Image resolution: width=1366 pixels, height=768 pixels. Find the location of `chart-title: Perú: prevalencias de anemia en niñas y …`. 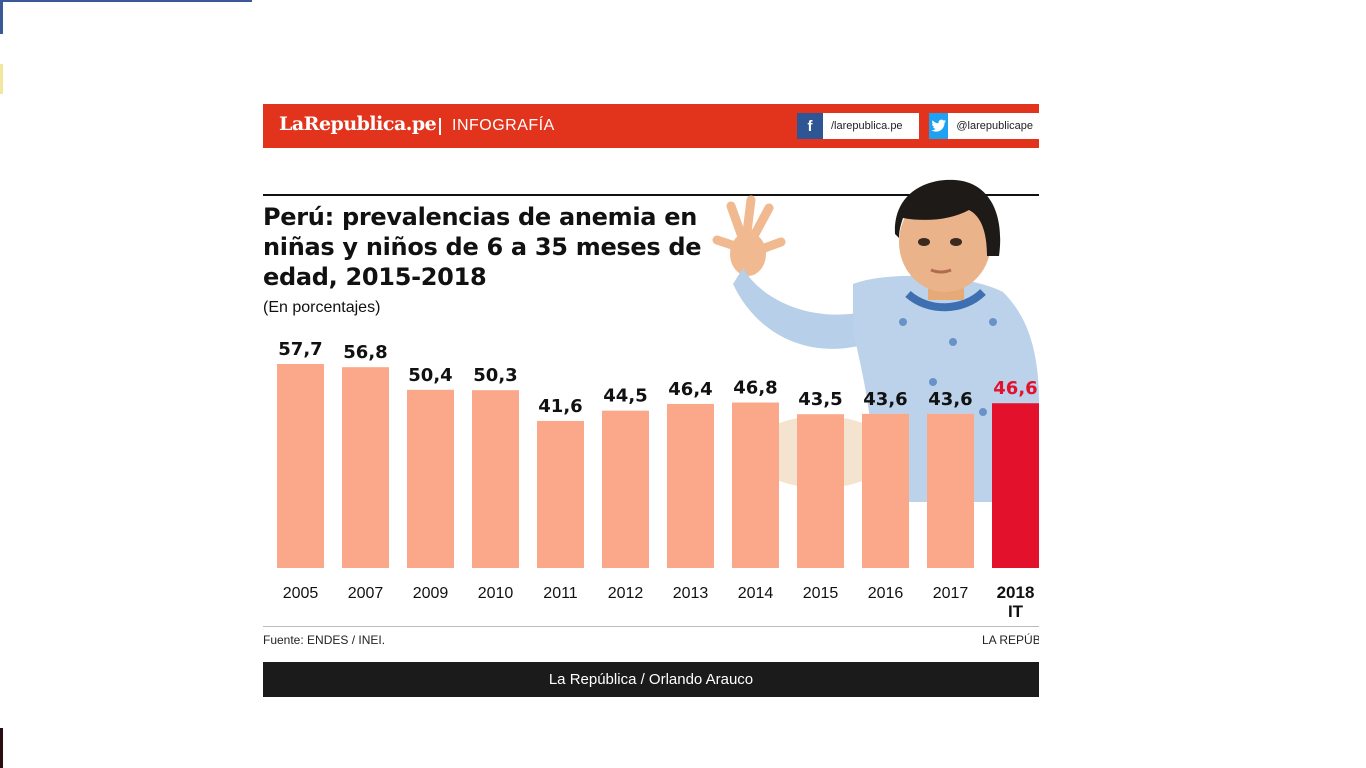

chart-title: Perú: prevalencias de anemia en niñas y … is located at coordinates (482, 247).